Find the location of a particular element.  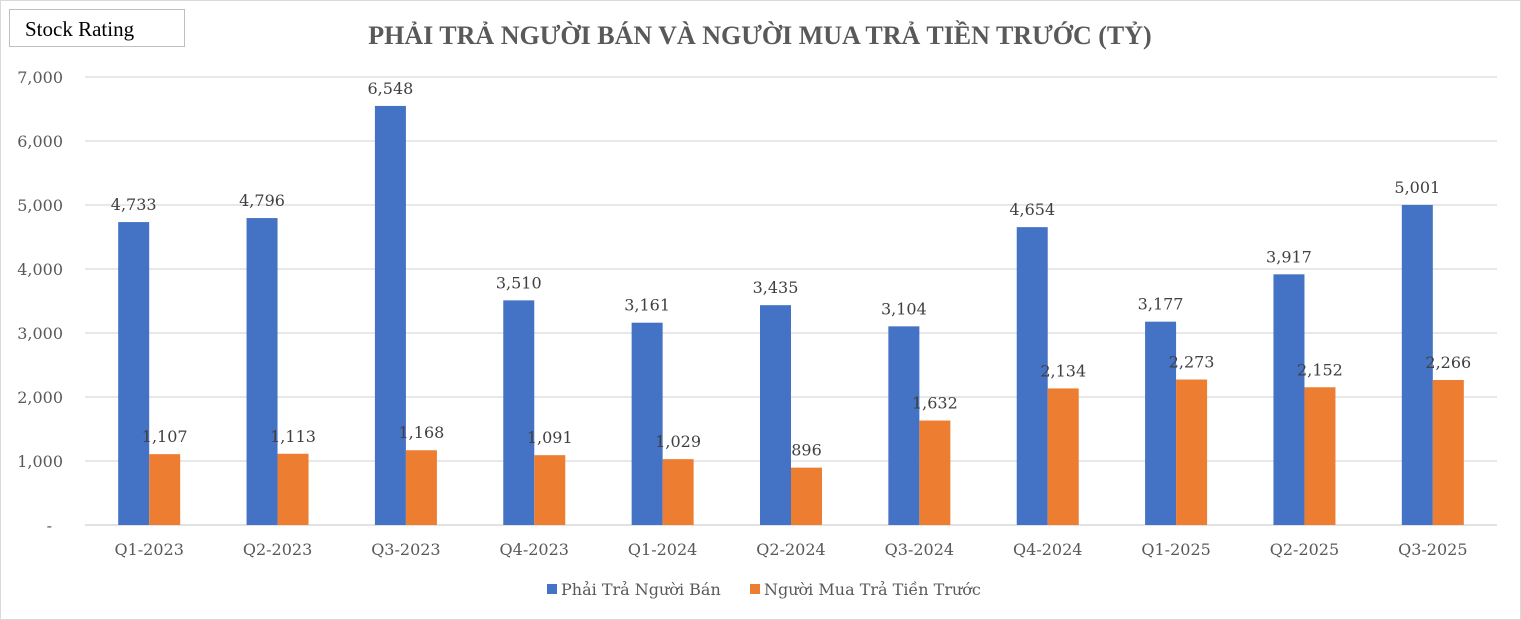

x-tick-label: Q4-2024 is located at coordinates (1047, 549).